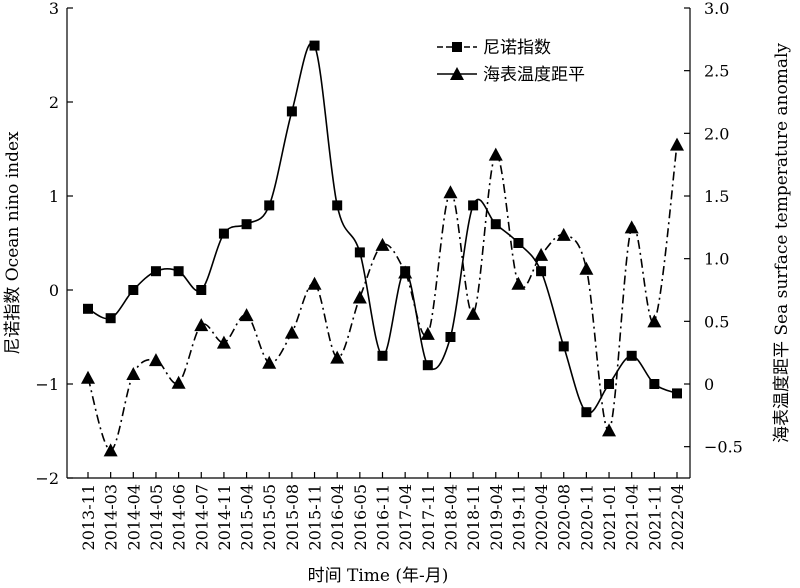 This screenshot has width=800, height=588. I want to click on right-tick-label: 0, so click(709, 384).